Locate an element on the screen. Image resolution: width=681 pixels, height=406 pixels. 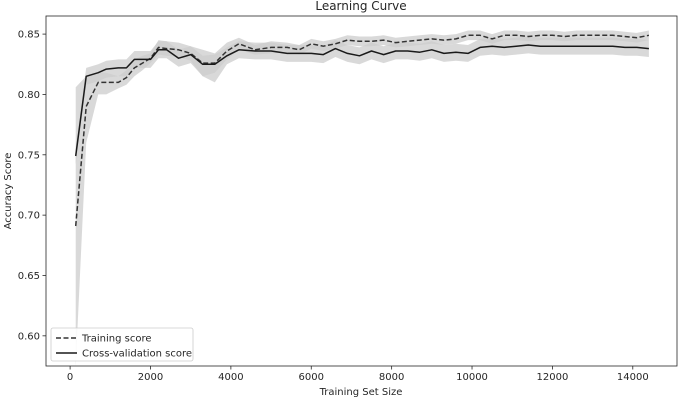
x-axis-label: Training Set Size is located at coordinates (361, 392).